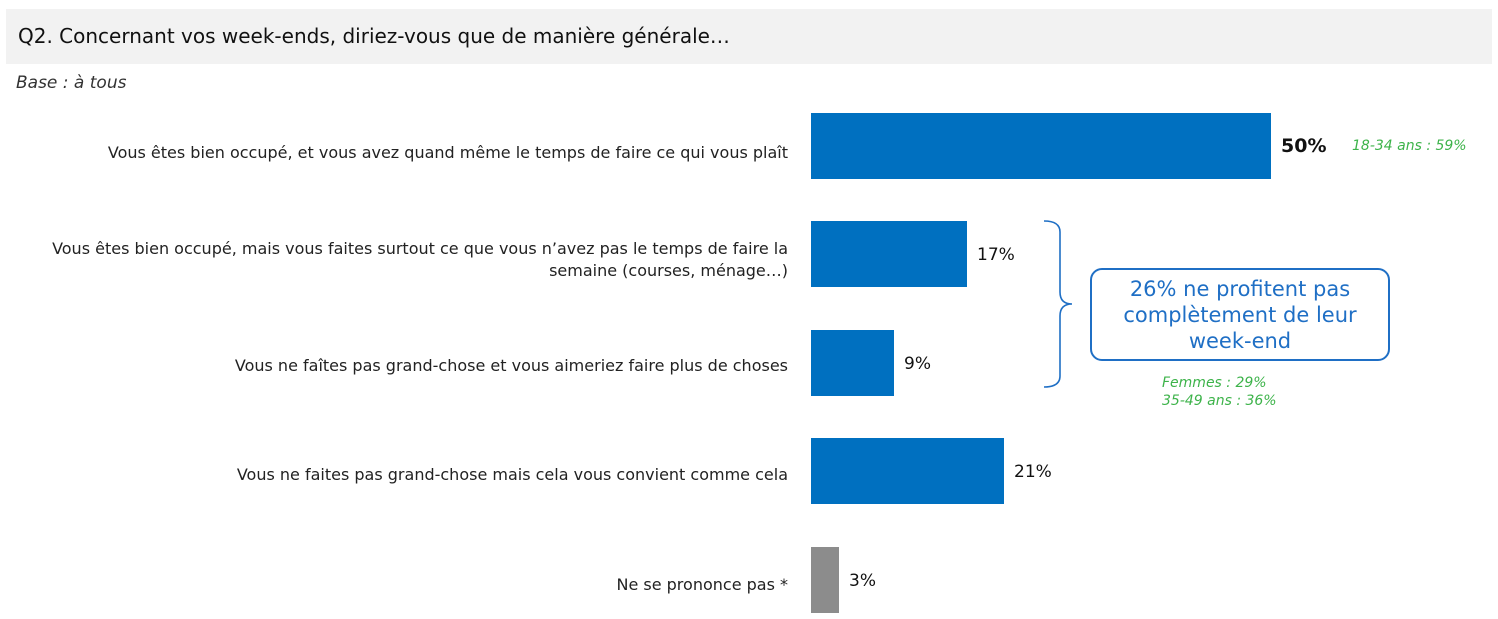  Describe the element at coordinates (1214, 383) in the screenshot. I see `women-note: Femmes : 29%` at that location.